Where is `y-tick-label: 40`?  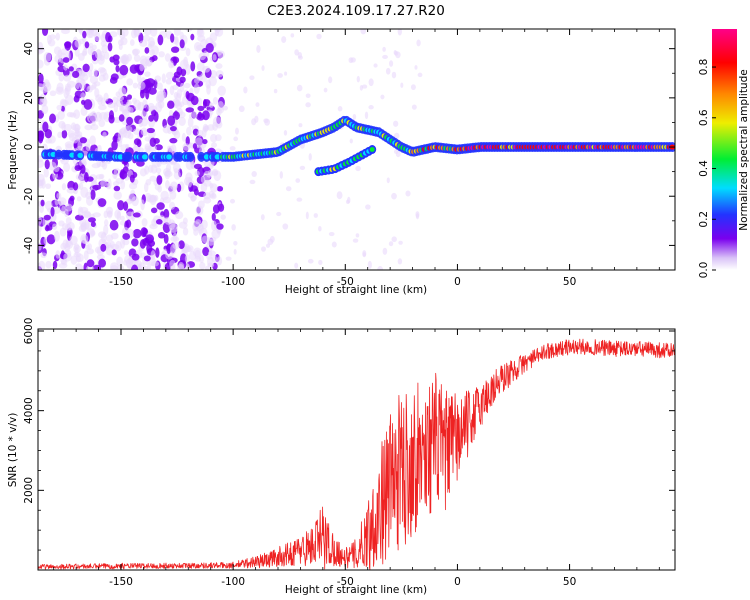
y-tick-label: 40 is located at coordinates (29, 48).